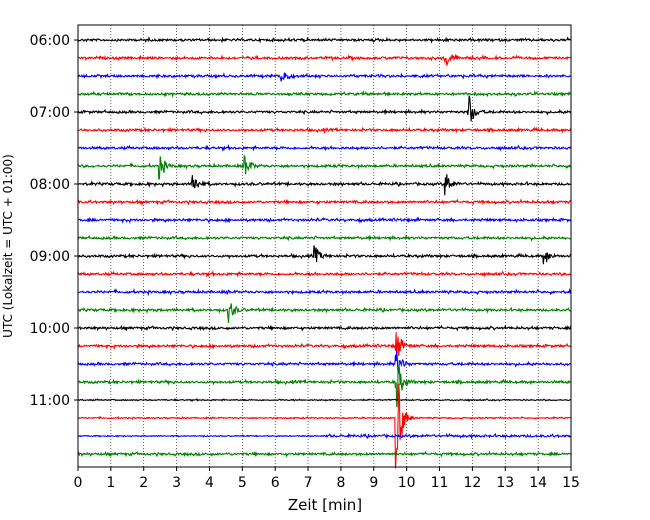 This screenshot has width=650, height=520. Describe the element at coordinates (505, 483) in the screenshot. I see `x-tick-label: 13` at that location.